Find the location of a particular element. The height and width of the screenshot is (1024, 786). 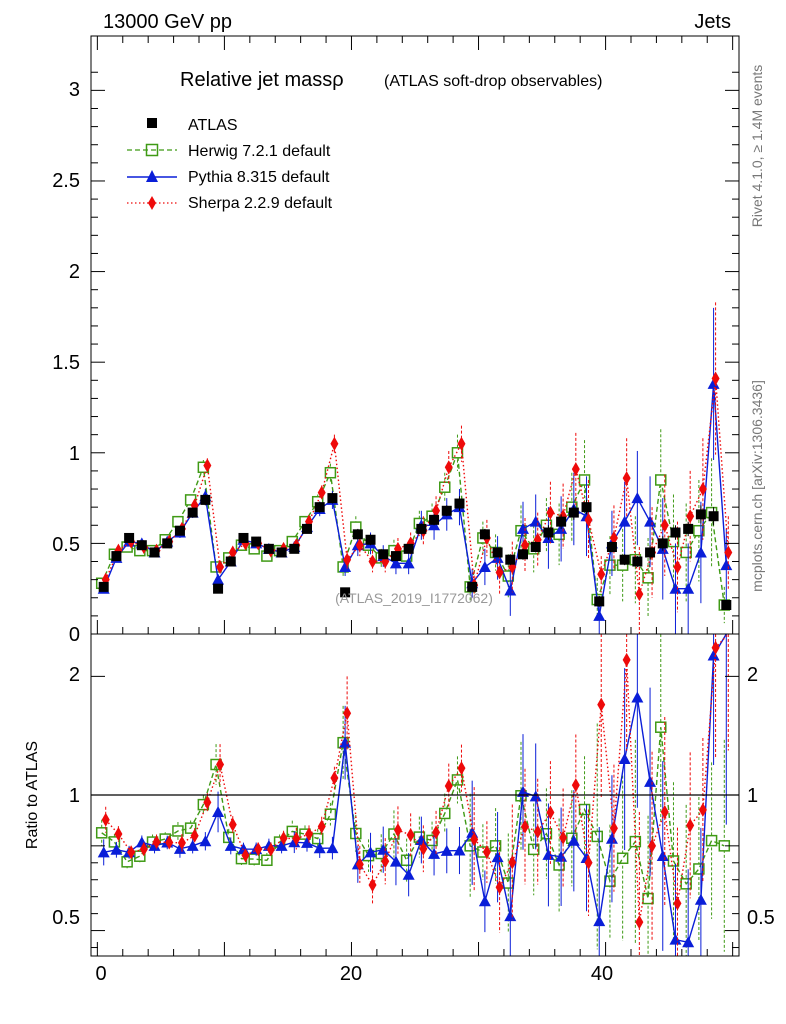

chart-subtitle: (ATLAS soft-drop observables) is located at coordinates (493, 81).